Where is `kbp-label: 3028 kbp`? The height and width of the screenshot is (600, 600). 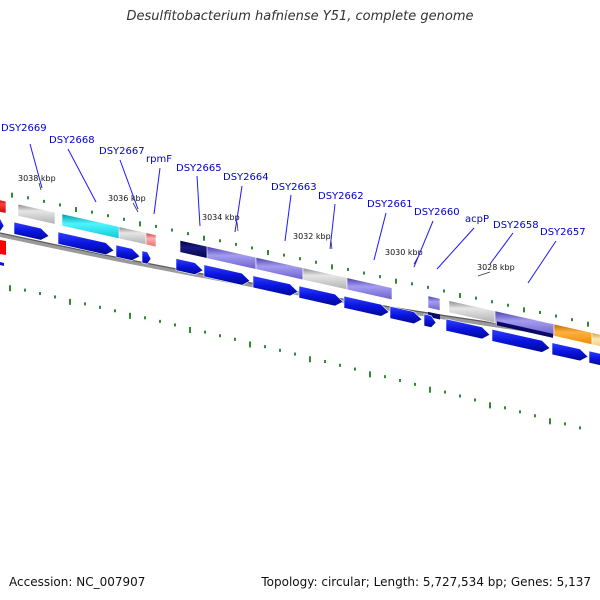
kbp-label: 3028 kbp is located at coordinates (496, 267).